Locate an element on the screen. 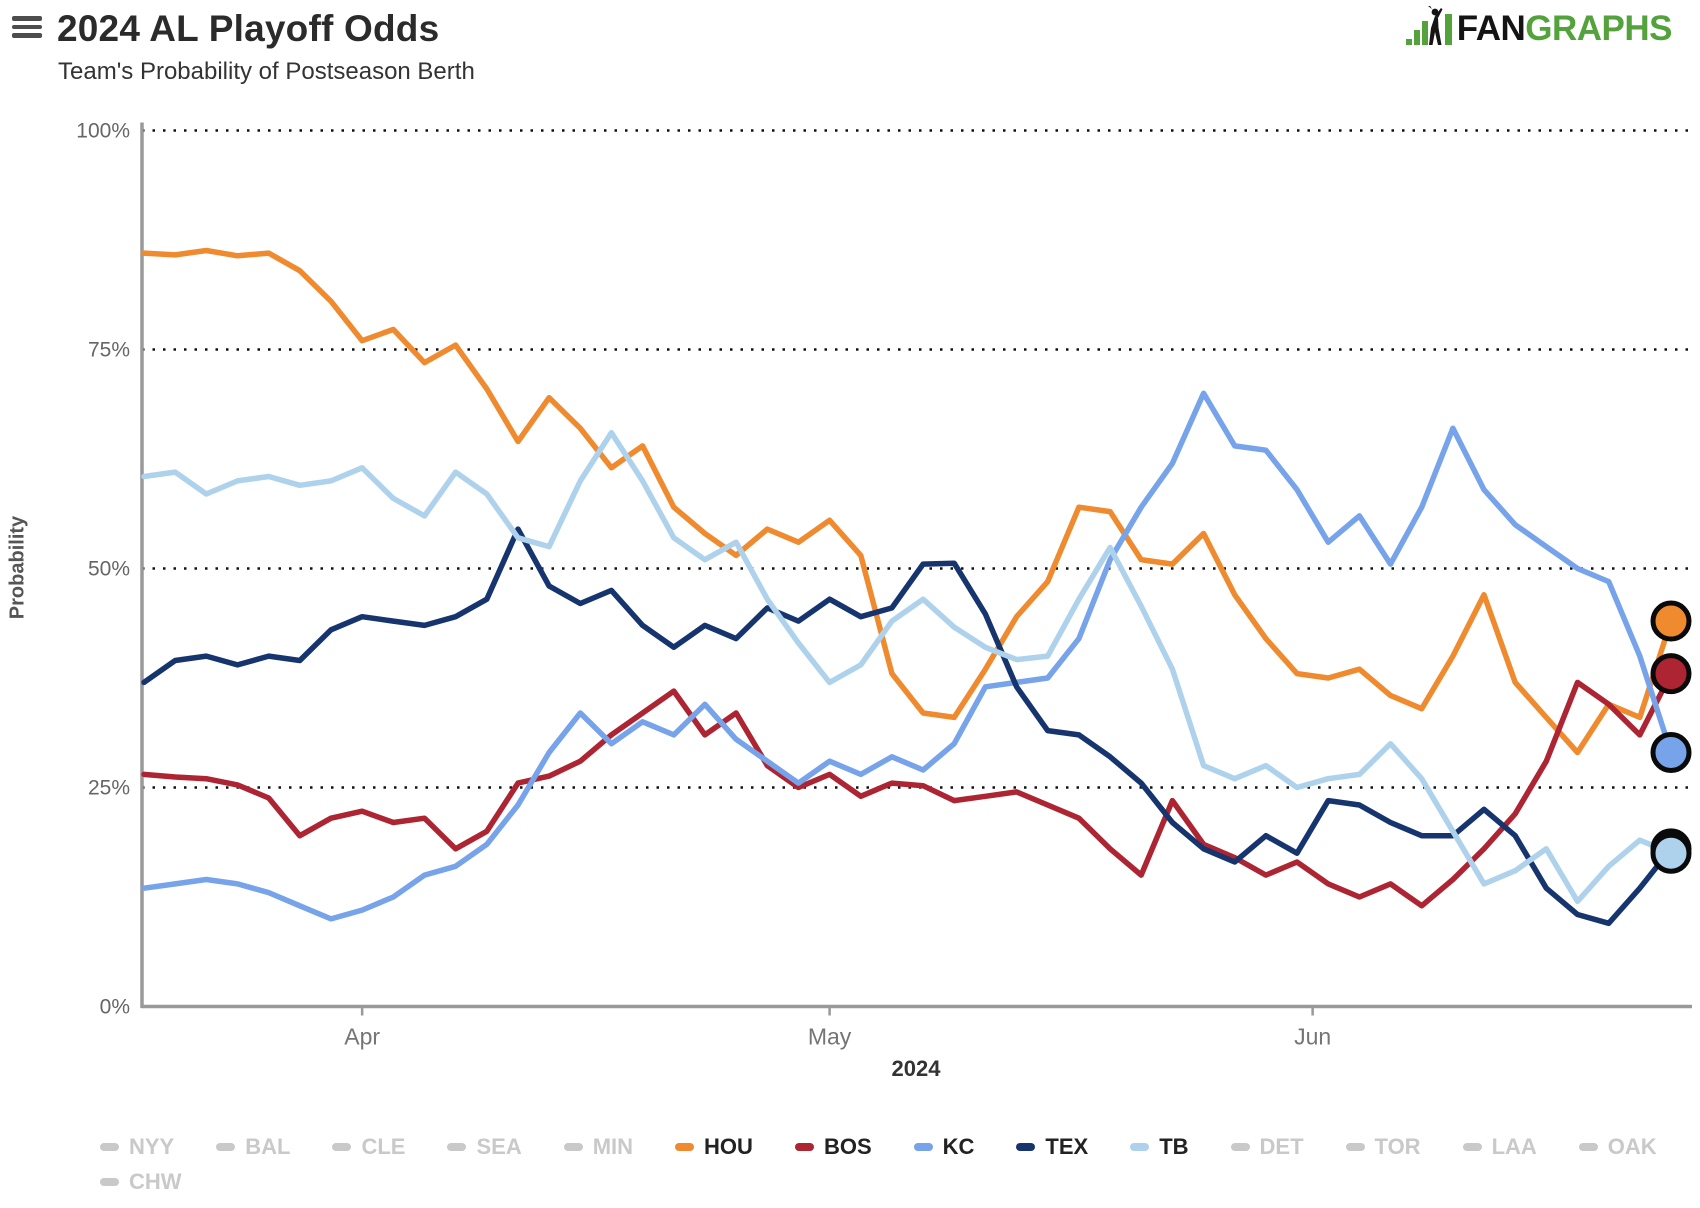 The image size is (1700, 1208). legend-item-OAK: OAK is located at coordinates (1617, 1147).